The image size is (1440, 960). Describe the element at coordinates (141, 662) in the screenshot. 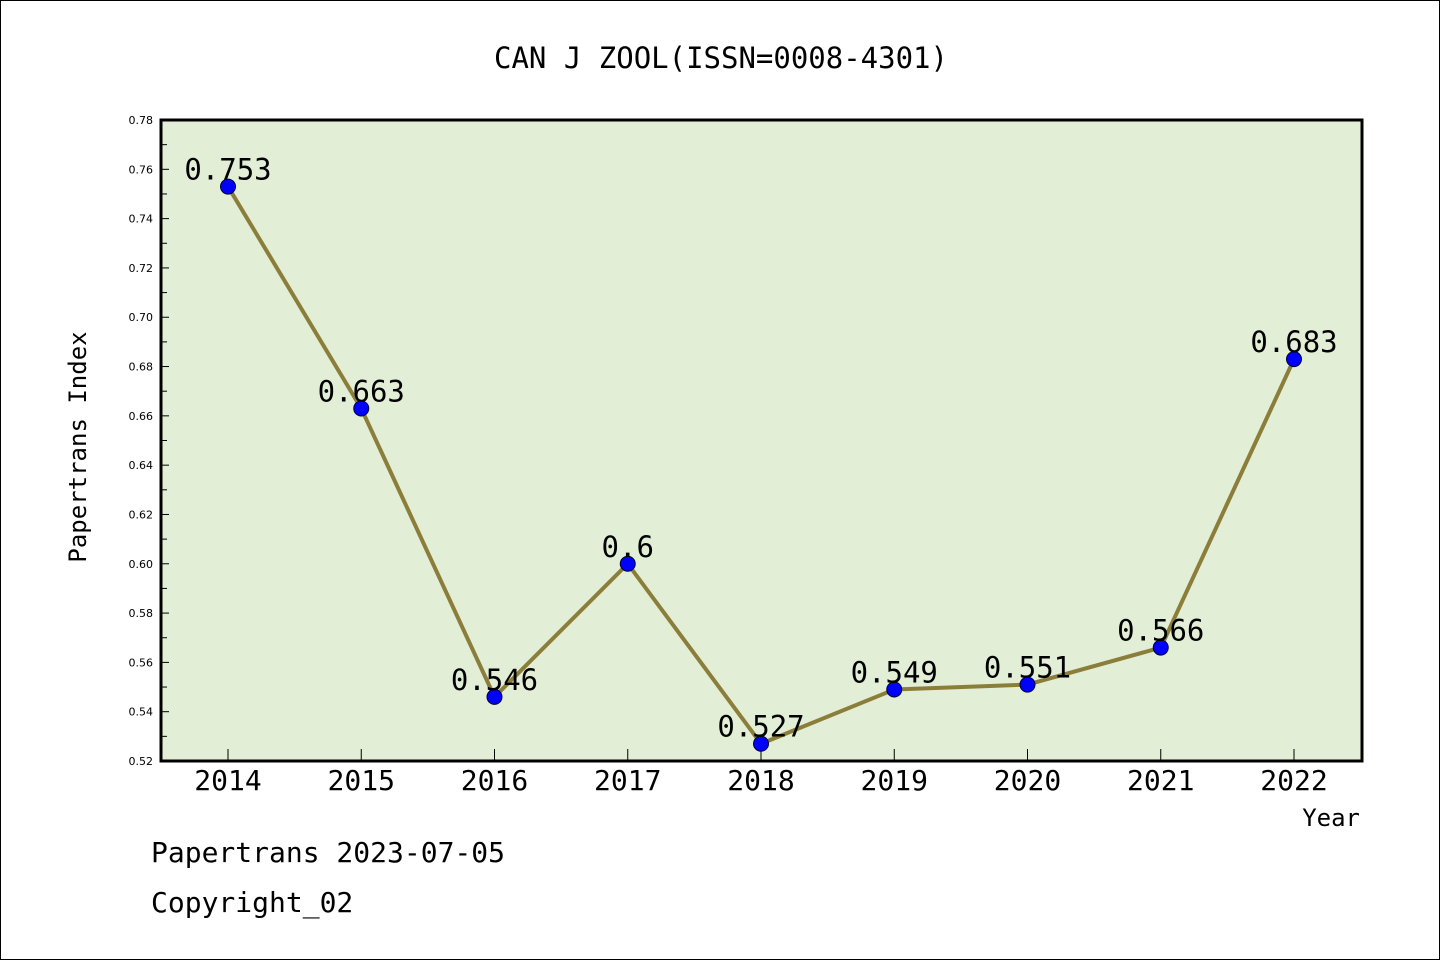

I see `y-tick-label: 0.56` at that location.